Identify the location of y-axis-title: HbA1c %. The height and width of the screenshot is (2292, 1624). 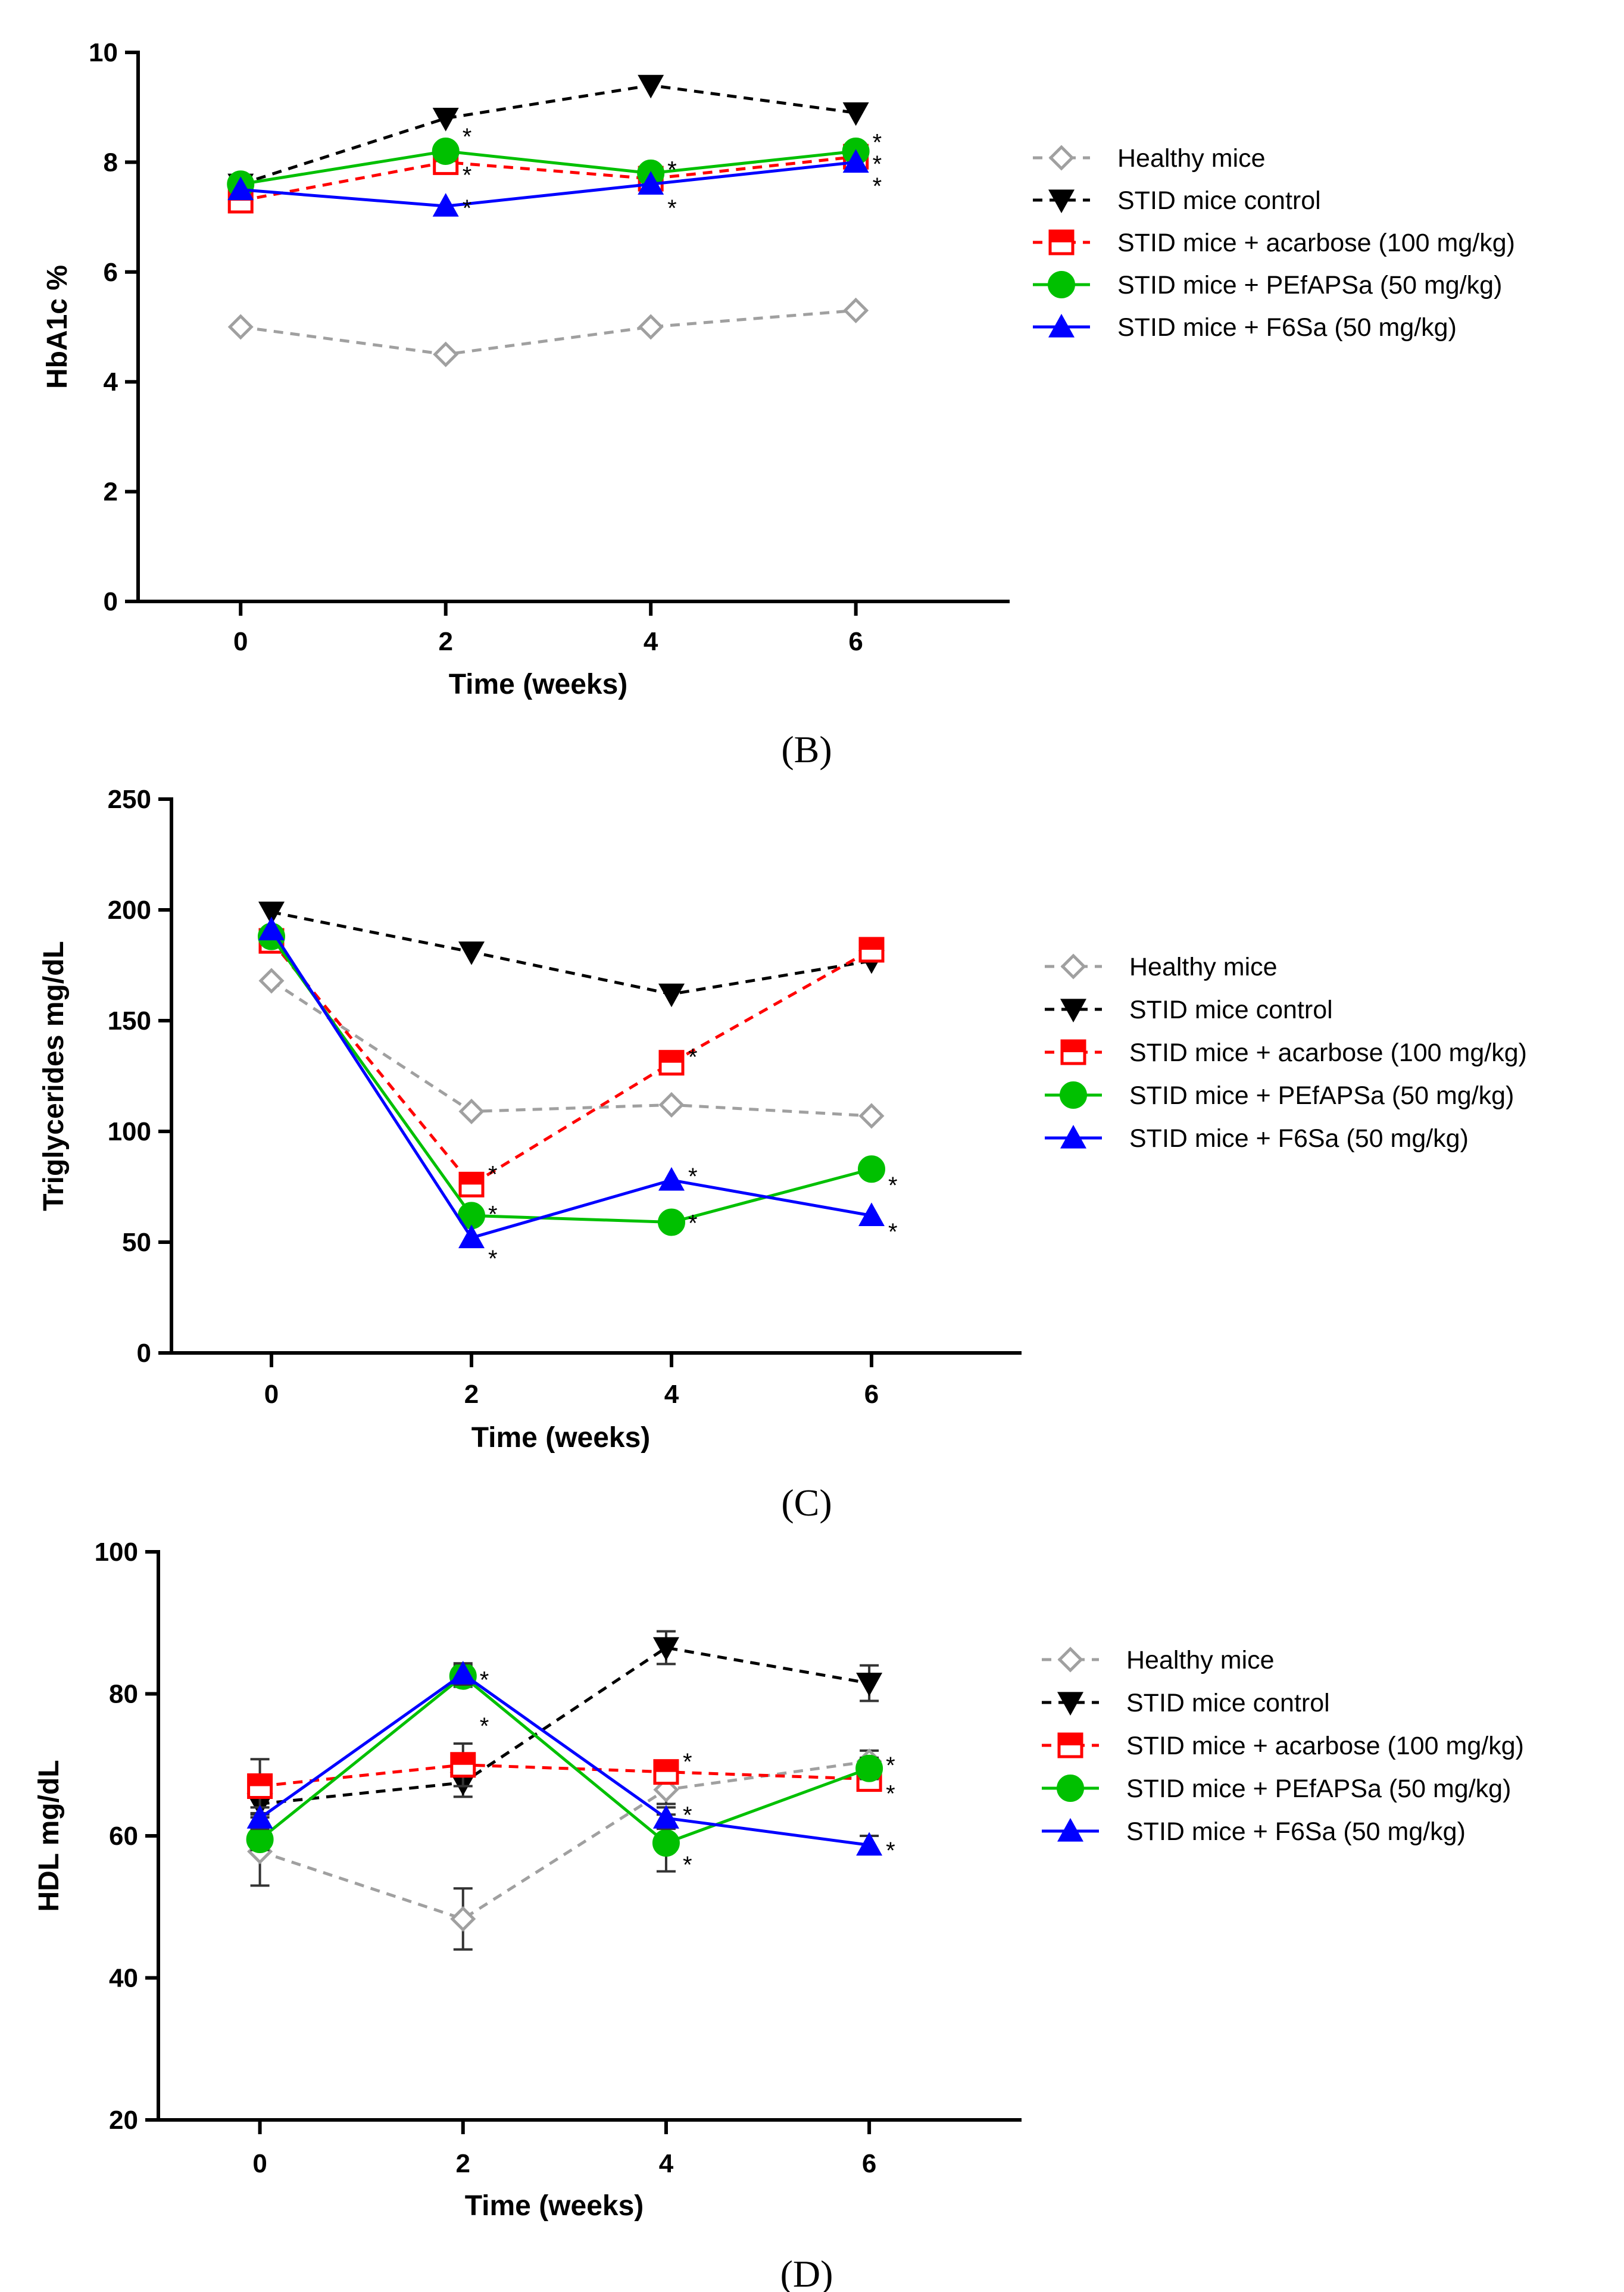
(58, 327).